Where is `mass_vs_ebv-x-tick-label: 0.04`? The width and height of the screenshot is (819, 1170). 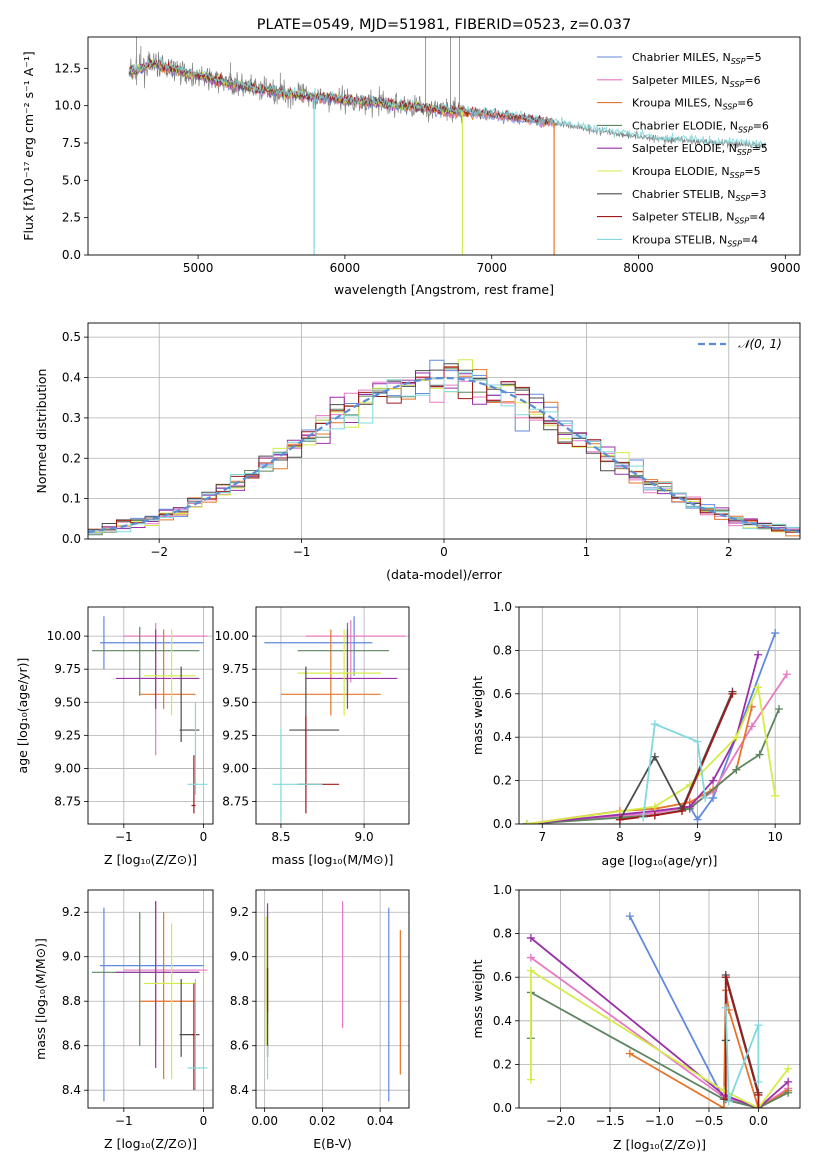 mass_vs_ebv-x-tick-label: 0.04 is located at coordinates (380, 1121).